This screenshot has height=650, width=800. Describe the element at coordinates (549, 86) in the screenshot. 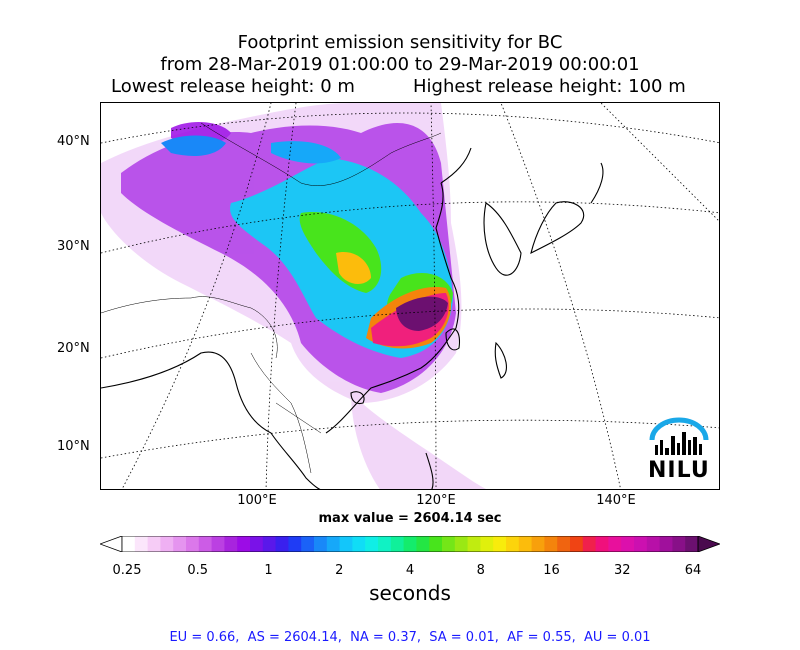

I see `highest-release-height: Highest release height: 100 m` at that location.